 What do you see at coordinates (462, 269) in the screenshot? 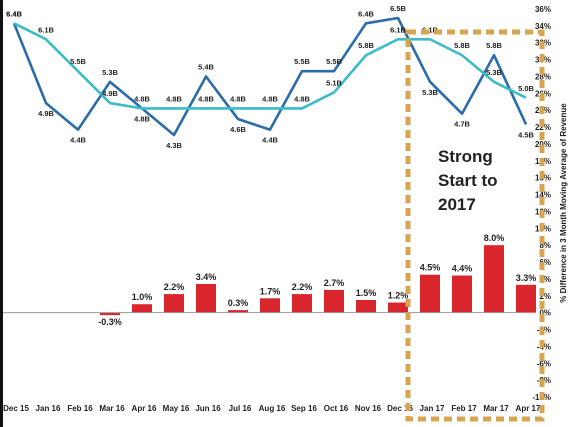
I see `bar-label: 4.4%` at bounding box center [462, 269].